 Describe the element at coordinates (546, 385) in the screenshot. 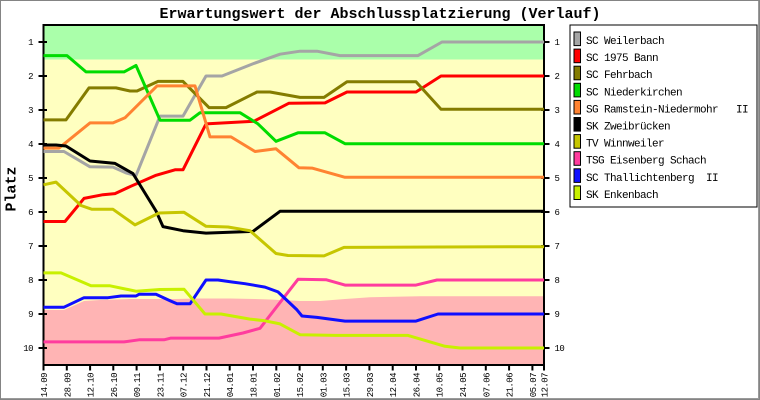

I see `svg-text: 12.07` at that location.